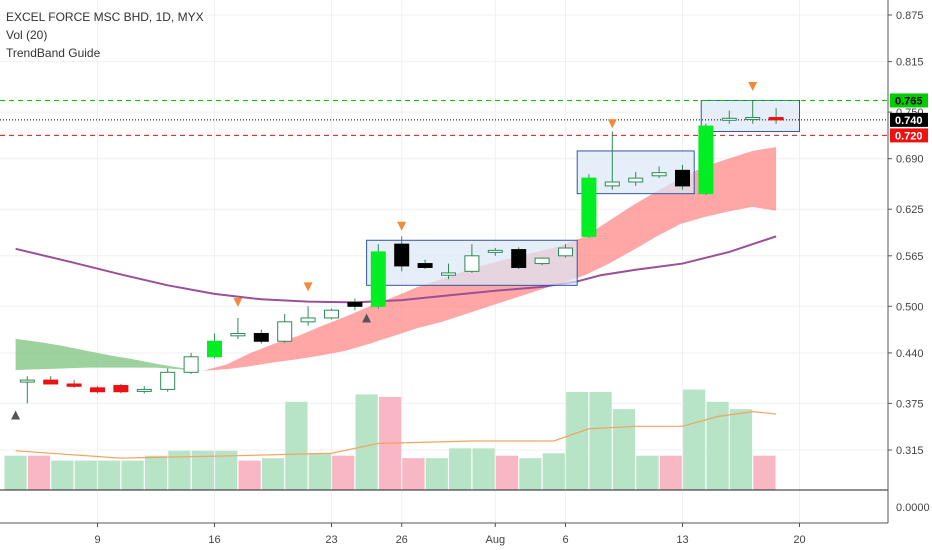 The image size is (932, 550). I want to click on volume-indicator-label: Vol (20), so click(27, 35).